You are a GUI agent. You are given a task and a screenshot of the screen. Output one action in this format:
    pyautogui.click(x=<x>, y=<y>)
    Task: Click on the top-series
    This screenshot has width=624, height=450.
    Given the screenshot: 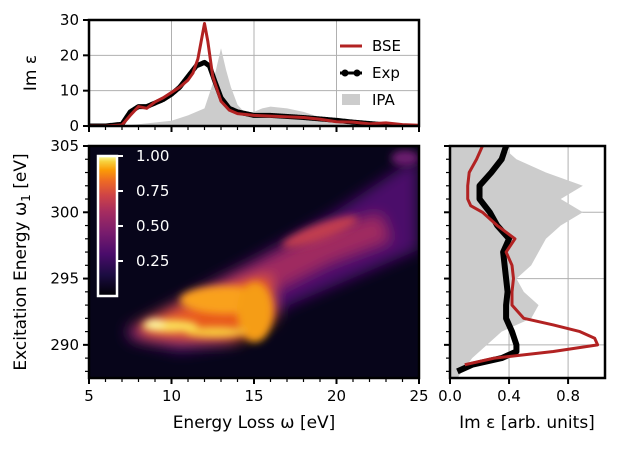 What is the action you would take?
    pyautogui.click(x=254, y=74)
    